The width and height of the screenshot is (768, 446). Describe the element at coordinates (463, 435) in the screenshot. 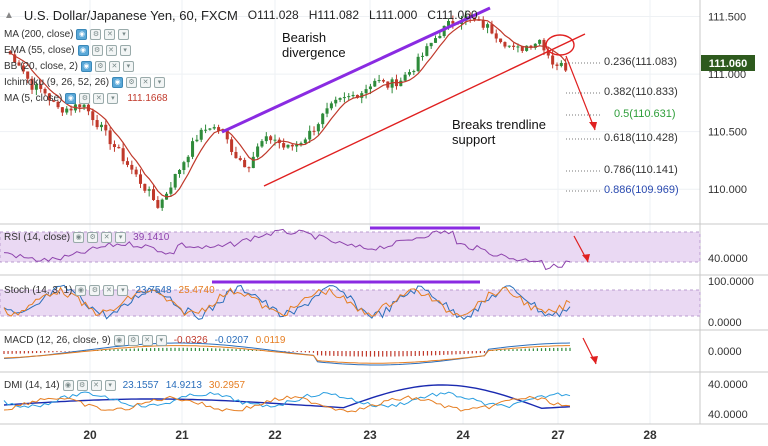

I see `time-axis-tick: 24` at that location.